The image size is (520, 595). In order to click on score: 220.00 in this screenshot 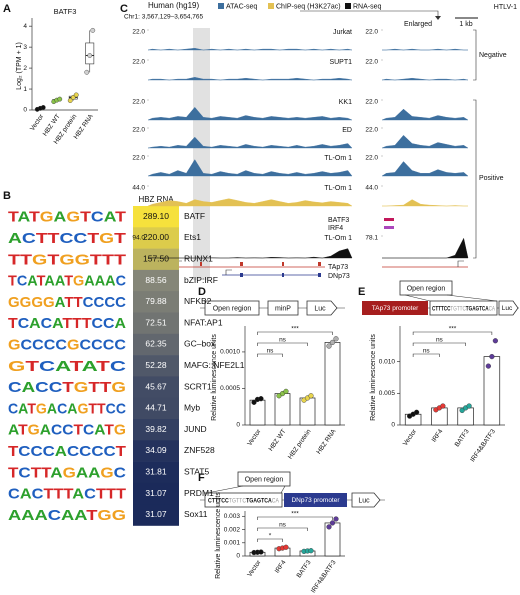, I will do `click(156, 237)`.